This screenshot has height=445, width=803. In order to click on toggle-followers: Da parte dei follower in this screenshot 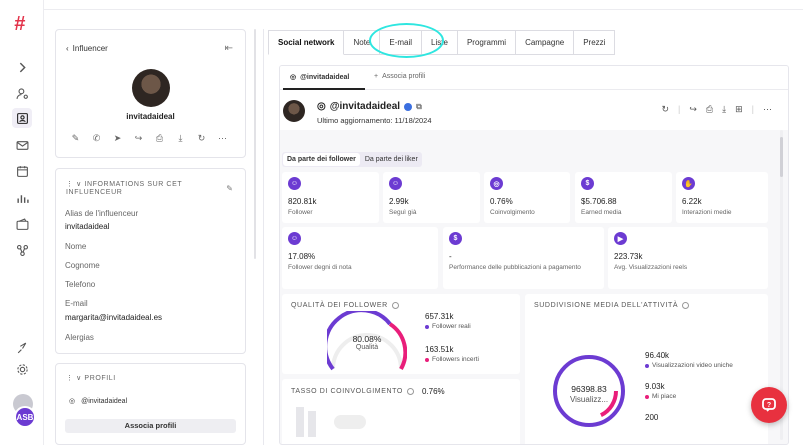, I will do `click(321, 159)`.